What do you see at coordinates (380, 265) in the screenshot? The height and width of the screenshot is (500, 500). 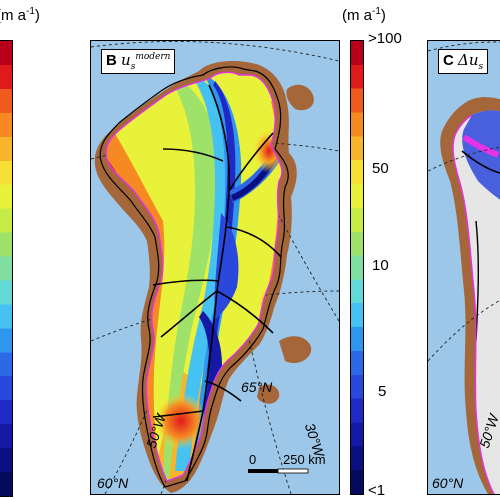 I see `colorbar-tick-10: 10` at bounding box center [380, 265].